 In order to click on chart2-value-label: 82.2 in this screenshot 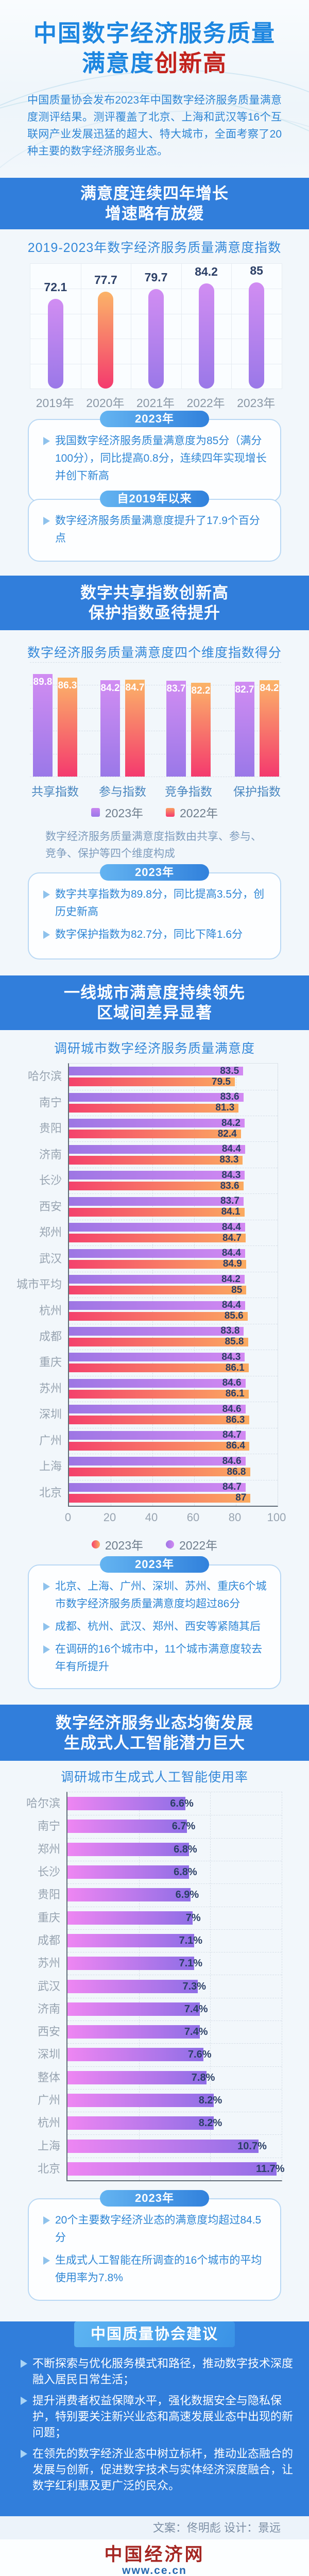, I will do `click(201, 690)`.